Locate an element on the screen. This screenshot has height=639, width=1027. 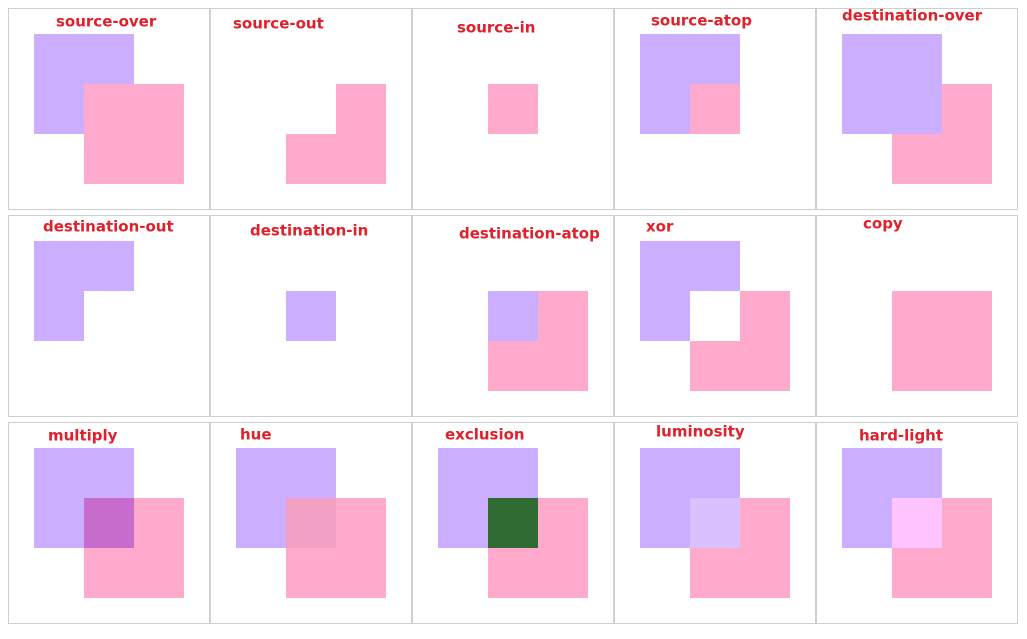
panel: destination-in is located at coordinates (311, 316).